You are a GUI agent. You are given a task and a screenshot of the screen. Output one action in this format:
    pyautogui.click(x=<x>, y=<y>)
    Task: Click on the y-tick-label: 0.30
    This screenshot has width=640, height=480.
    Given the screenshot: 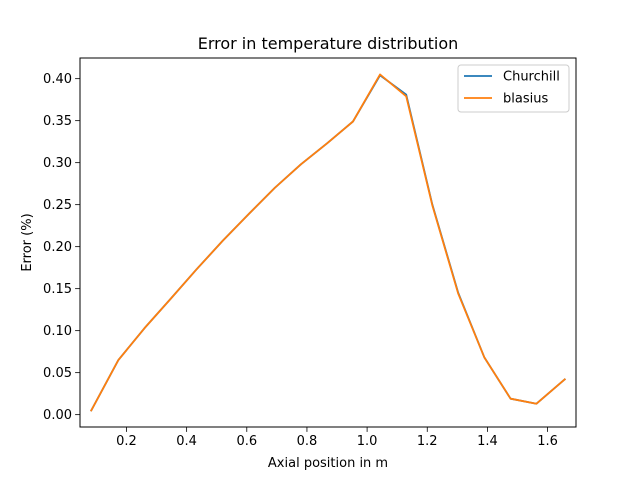 What is the action you would take?
    pyautogui.click(x=57, y=163)
    